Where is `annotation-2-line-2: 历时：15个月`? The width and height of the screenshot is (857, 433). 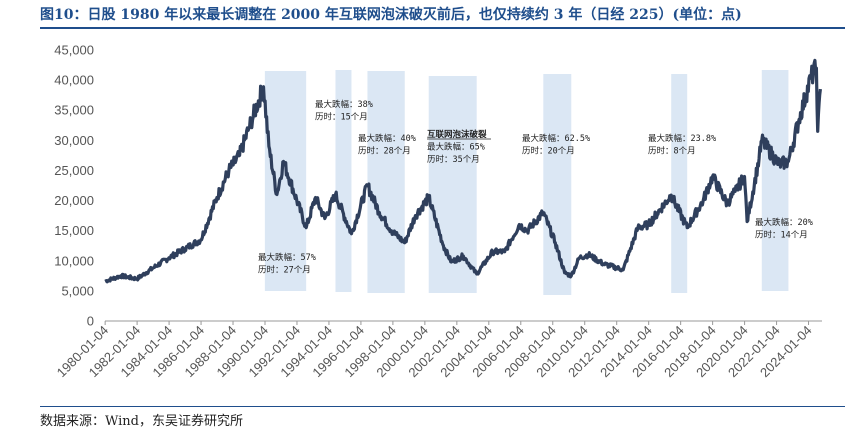 annotation-2-line-2: 历时：15个月 is located at coordinates (341, 117).